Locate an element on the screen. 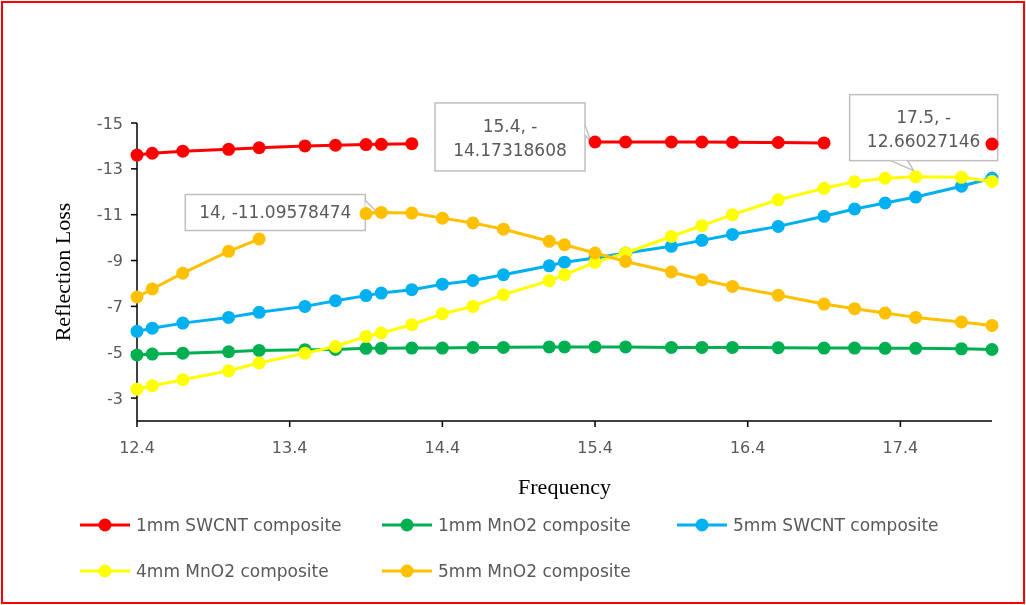 The image size is (1026, 605). x-tick-label: 17.4 is located at coordinates (900, 447).